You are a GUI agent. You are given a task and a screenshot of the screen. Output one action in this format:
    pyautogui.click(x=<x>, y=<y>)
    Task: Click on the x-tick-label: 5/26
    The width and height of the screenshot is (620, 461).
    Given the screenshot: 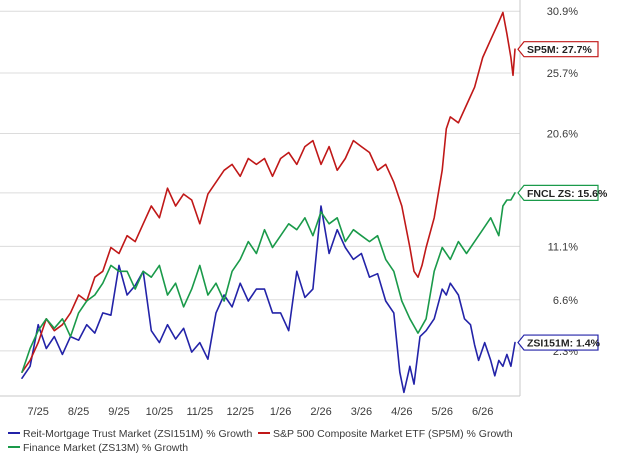 What is the action you would take?
    pyautogui.click(x=442, y=412)
    